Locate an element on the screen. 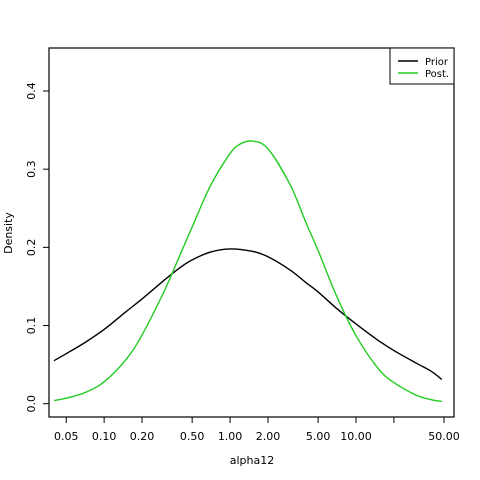 Image resolution: width=480 pixels, height=480 pixels. legend-label-prior: Prior is located at coordinates (437, 62).